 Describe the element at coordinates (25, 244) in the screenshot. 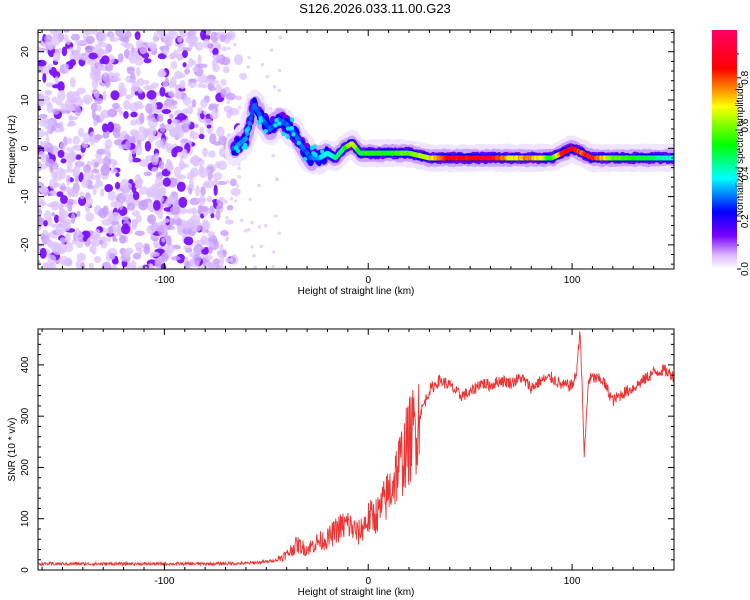

I see `top-ytick-label: -20` at that location.